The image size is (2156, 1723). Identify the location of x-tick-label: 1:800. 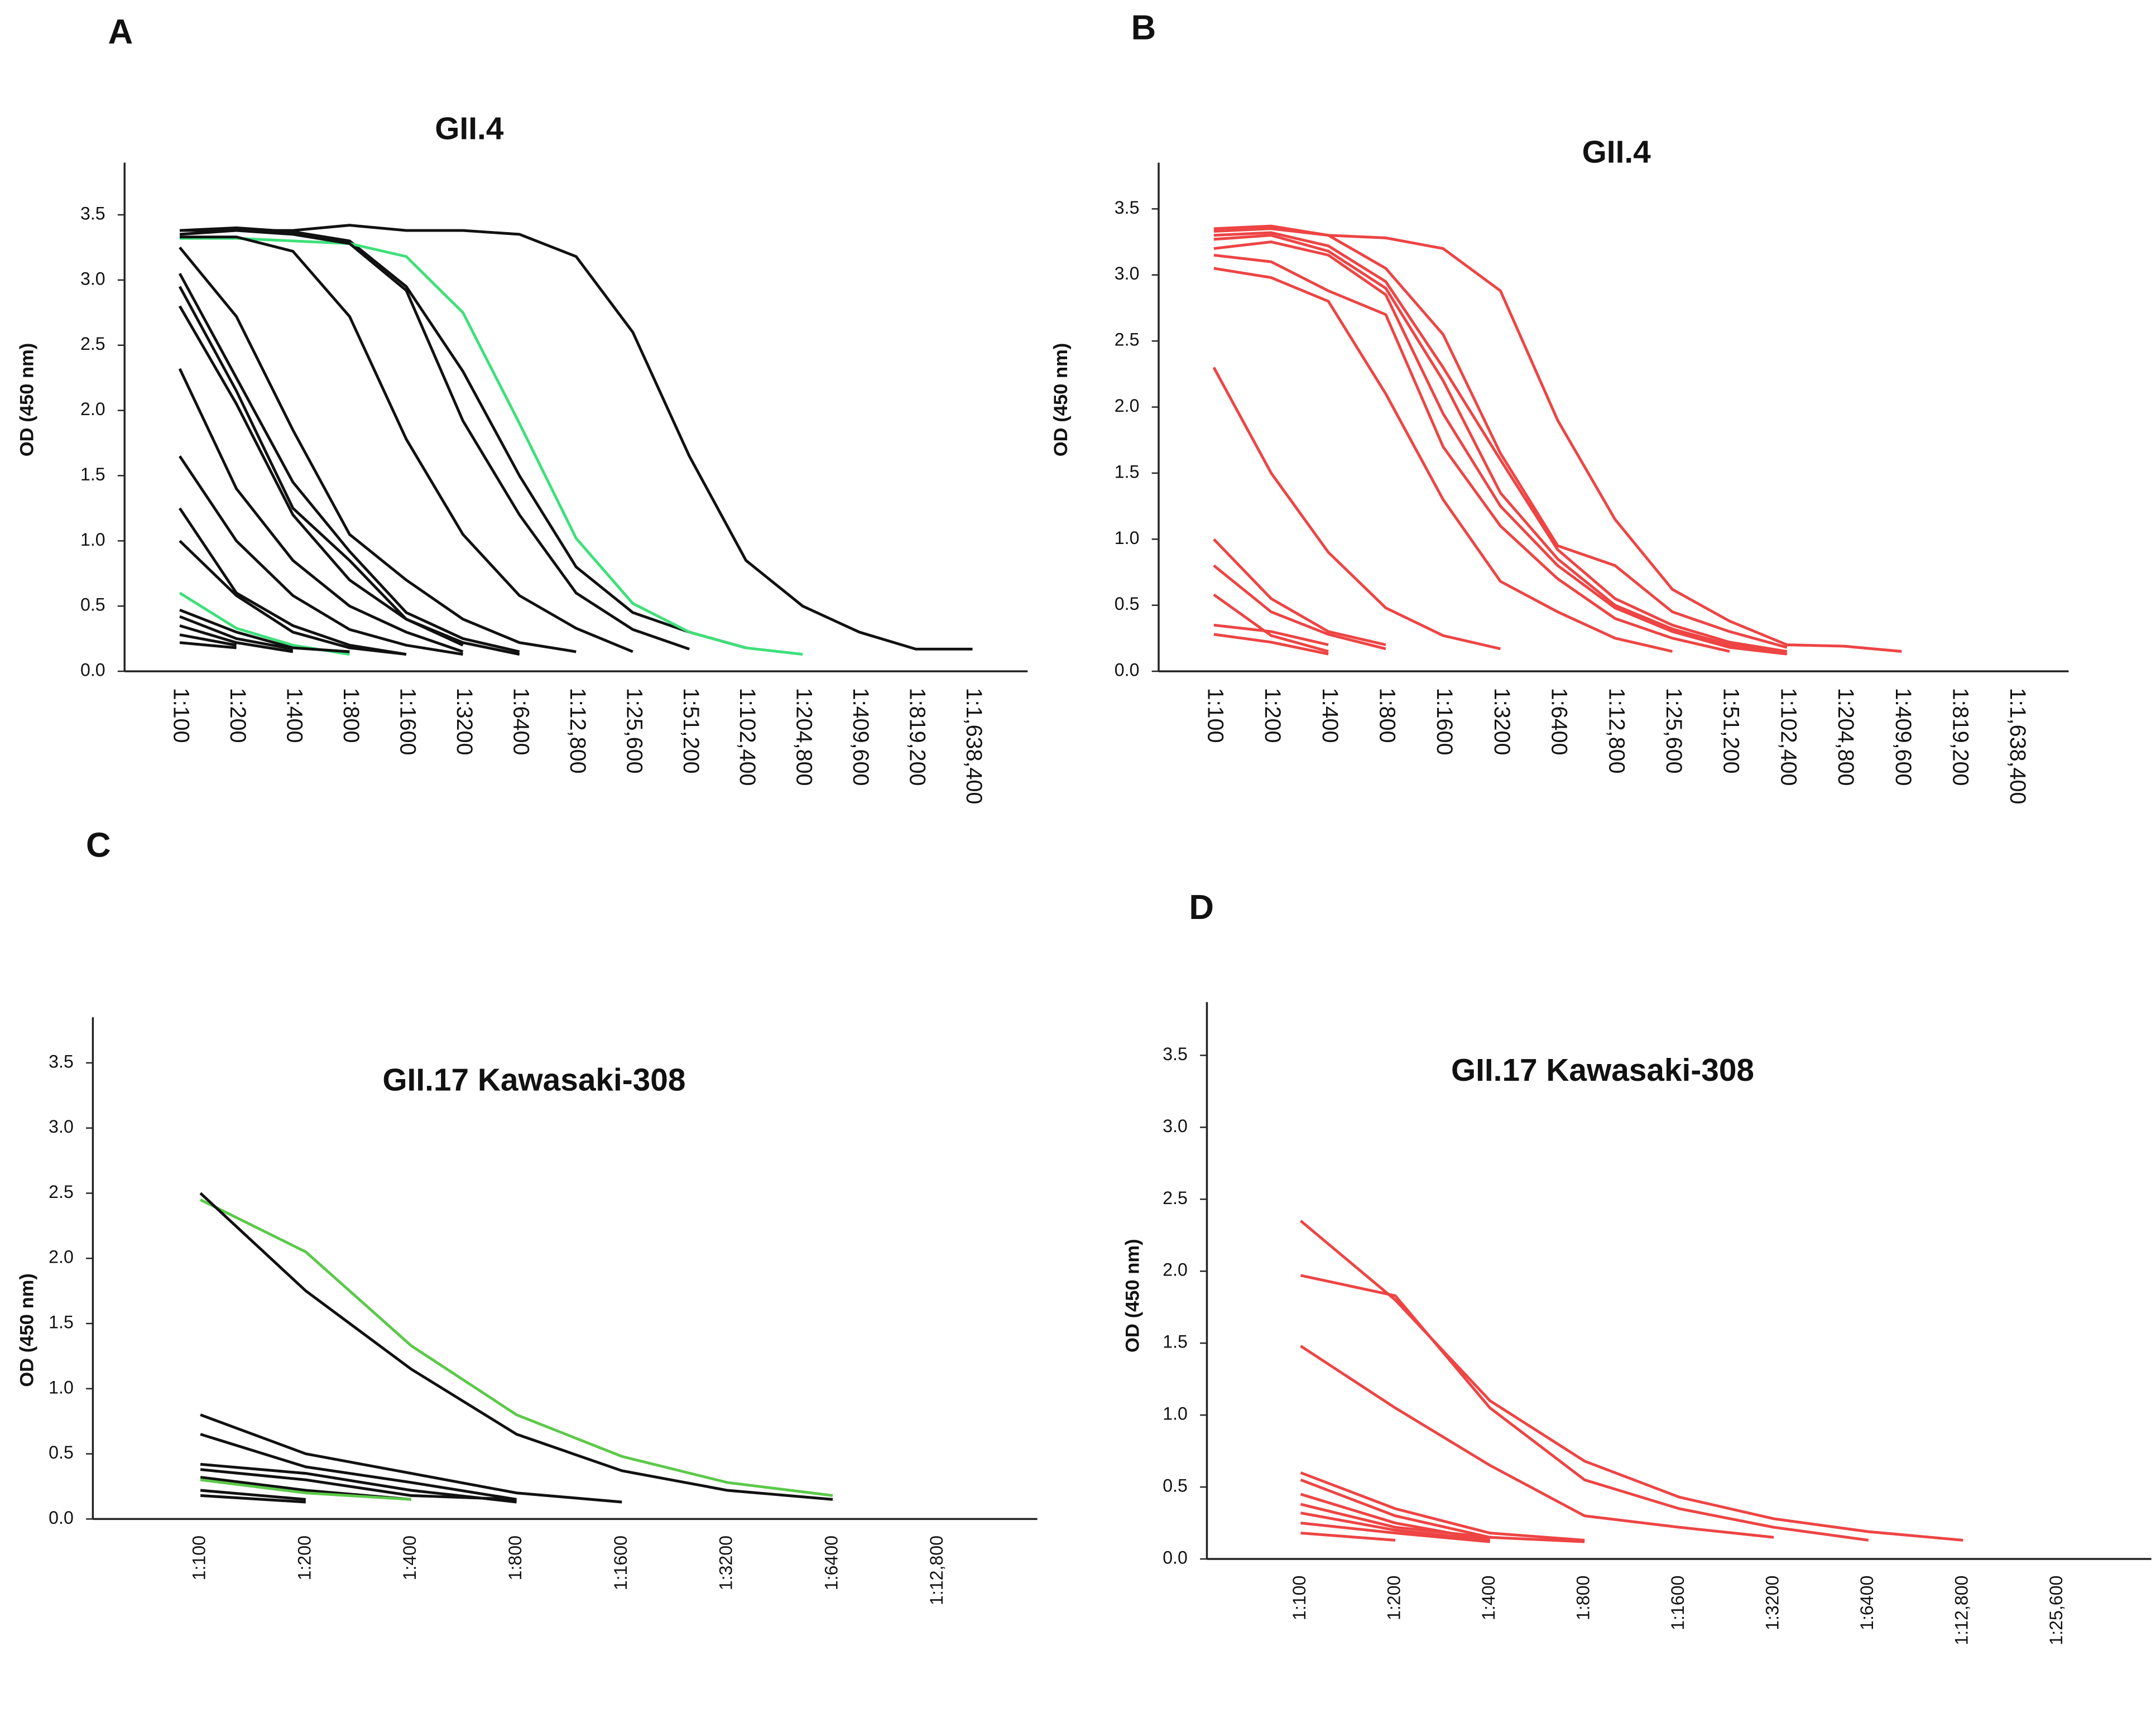
(1583, 1598).